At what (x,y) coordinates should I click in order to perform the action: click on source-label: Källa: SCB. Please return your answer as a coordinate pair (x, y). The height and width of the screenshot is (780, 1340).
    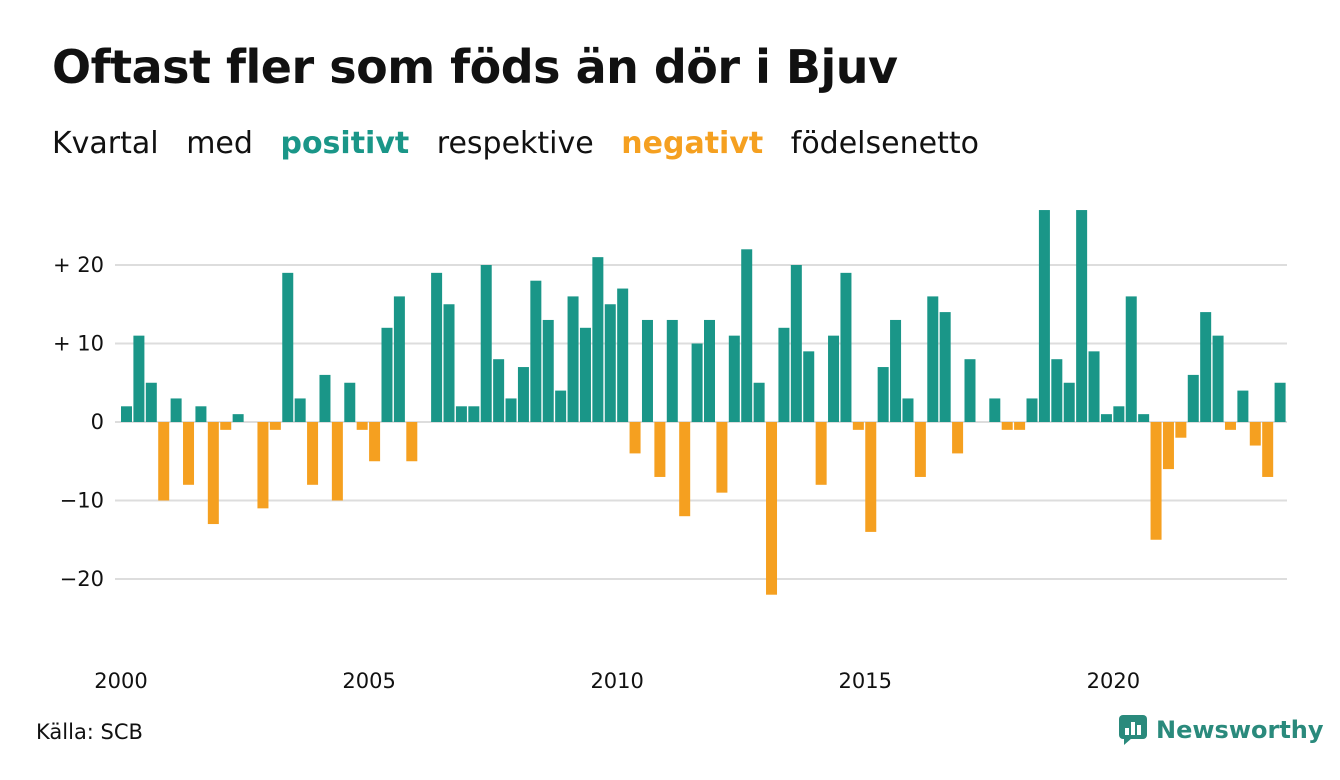
    Looking at the image, I should click on (89, 732).